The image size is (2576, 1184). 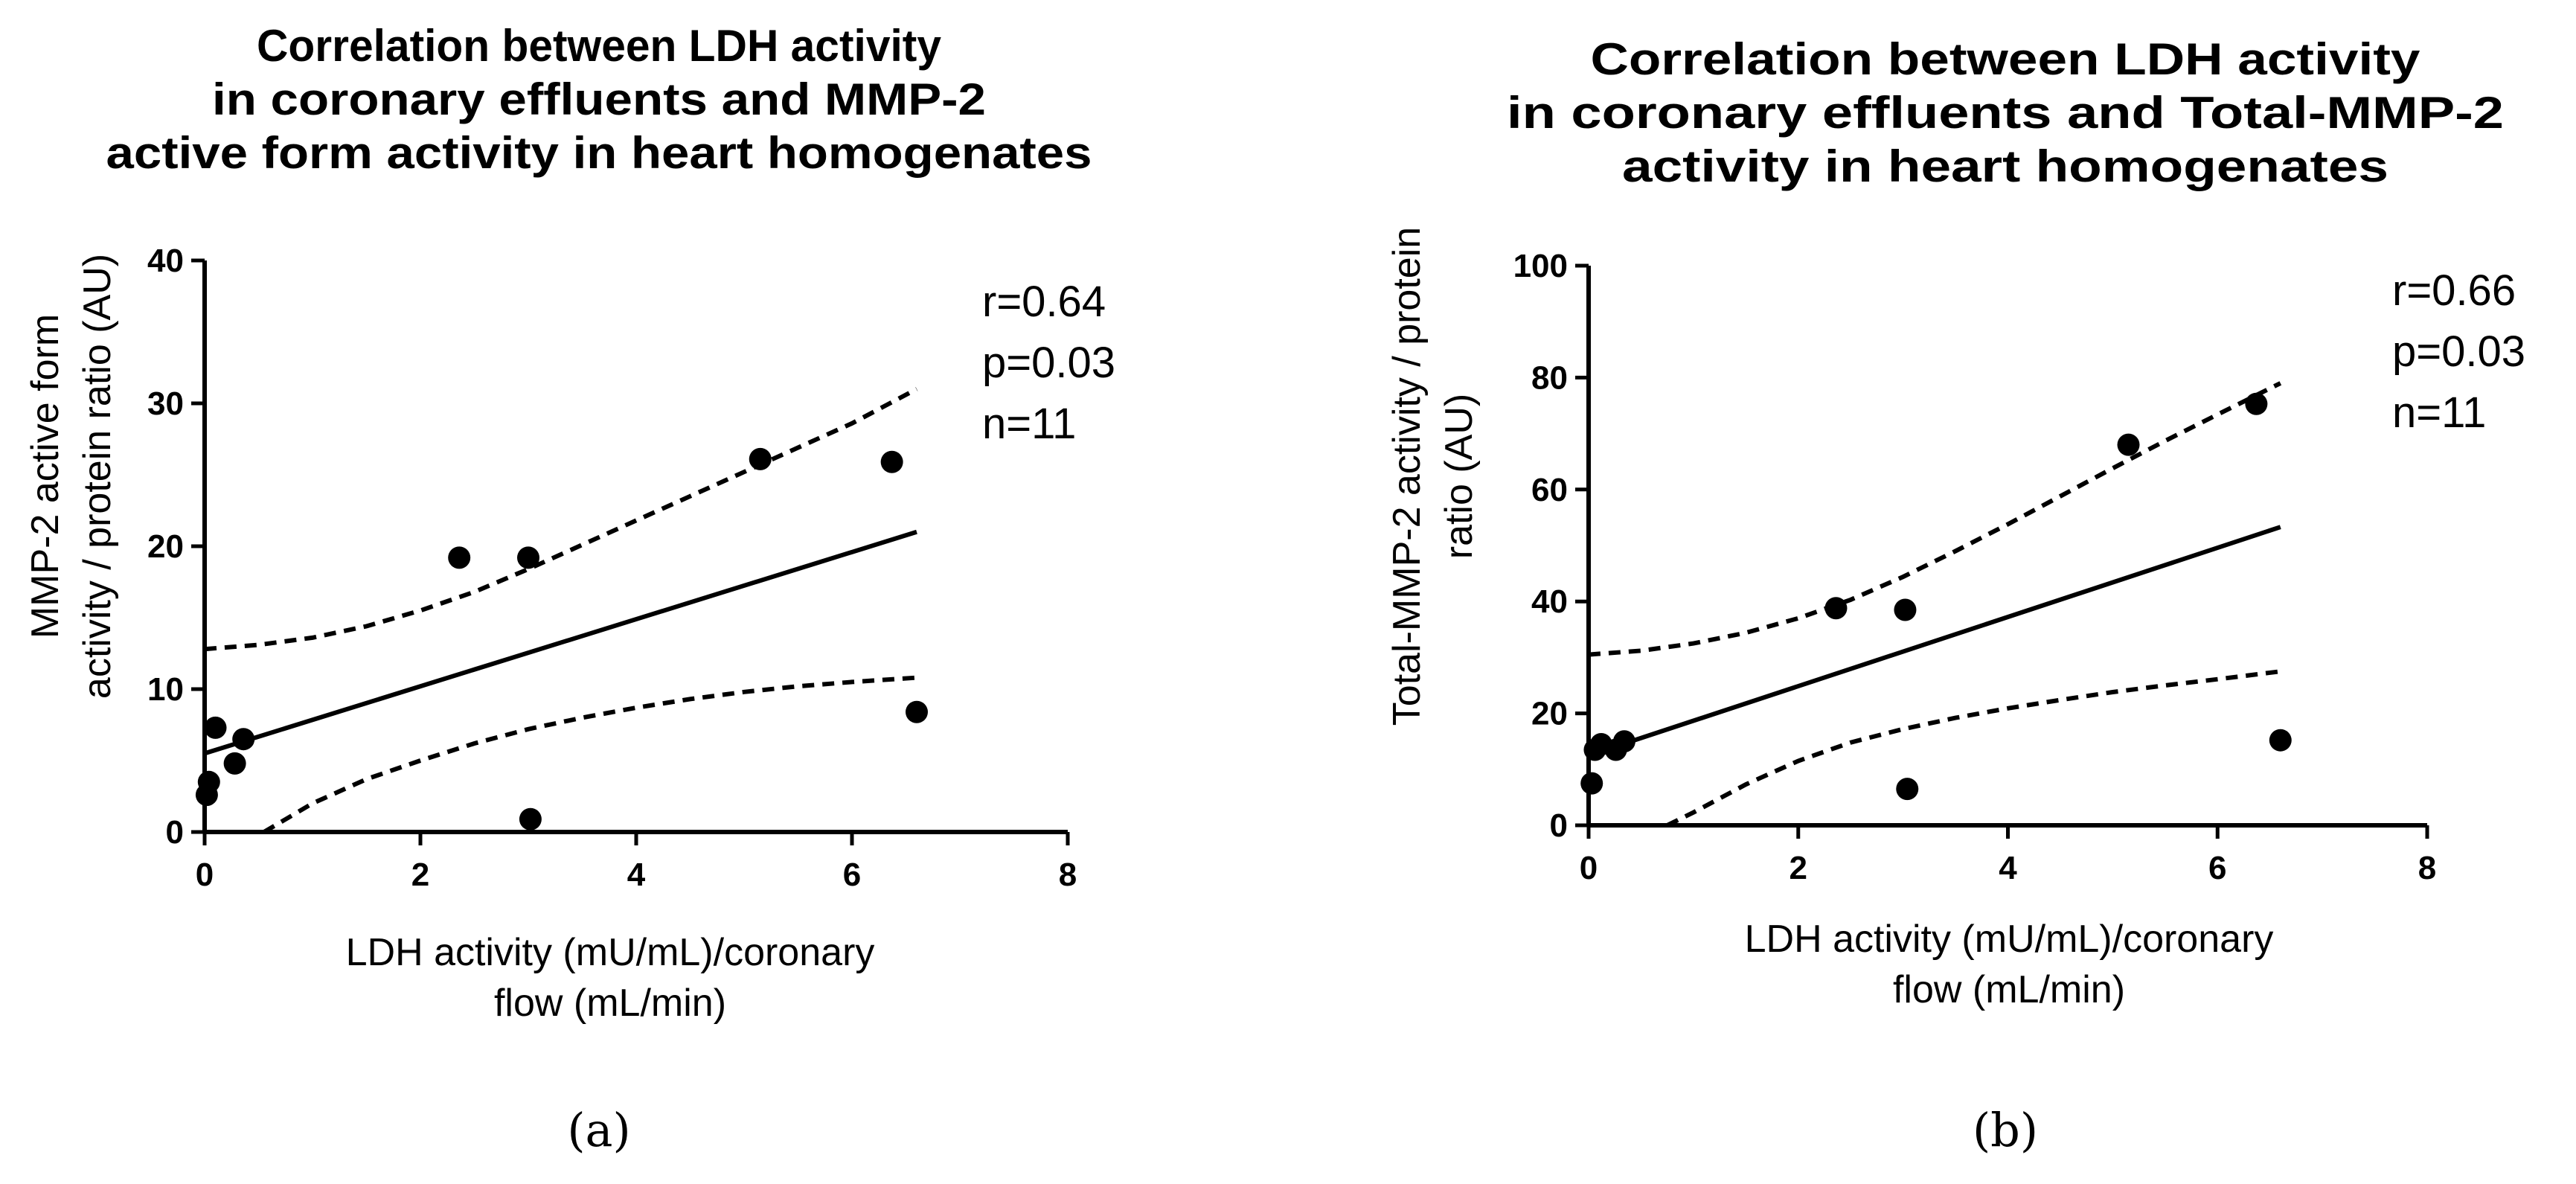 I want to click on stat-text: r=0.66, so click(x=2454, y=290).